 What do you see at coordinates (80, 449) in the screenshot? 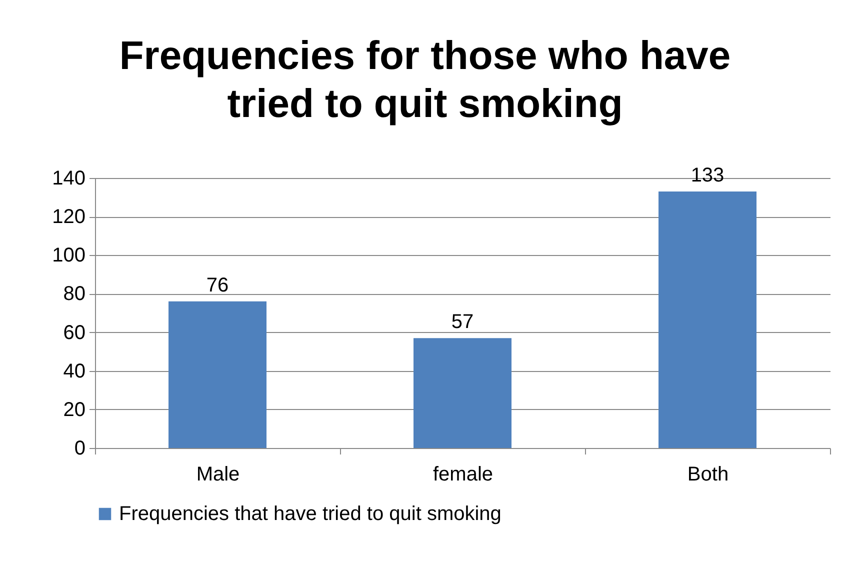
I see `y-tick-label: 0` at bounding box center [80, 449].